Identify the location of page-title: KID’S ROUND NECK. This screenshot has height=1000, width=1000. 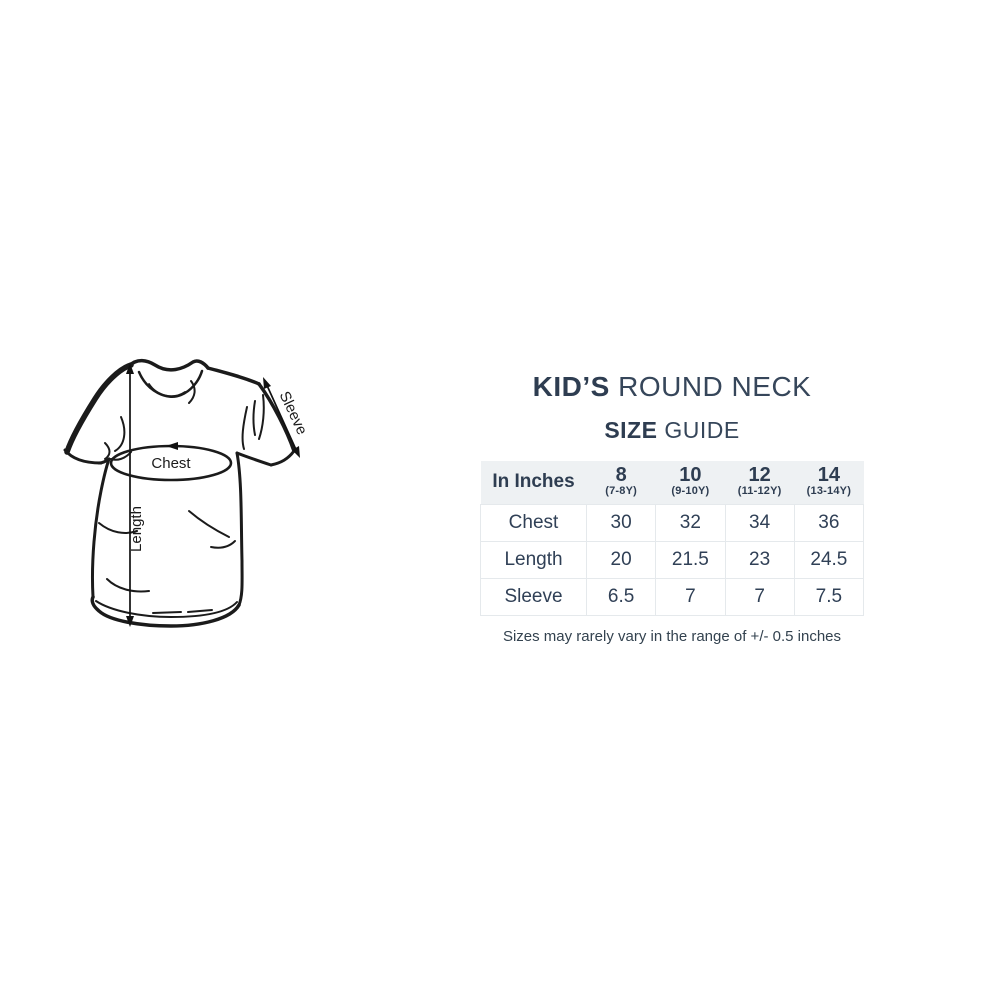
(672, 386).